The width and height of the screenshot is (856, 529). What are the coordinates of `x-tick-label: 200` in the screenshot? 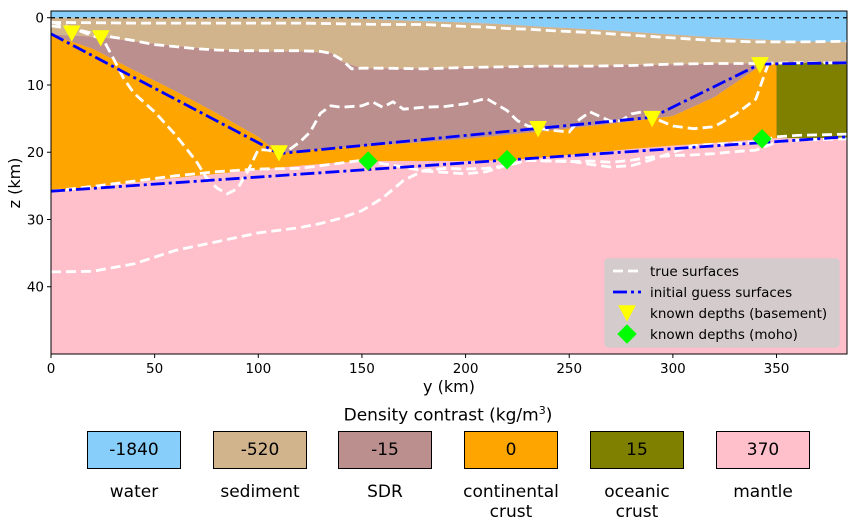 It's located at (466, 369).